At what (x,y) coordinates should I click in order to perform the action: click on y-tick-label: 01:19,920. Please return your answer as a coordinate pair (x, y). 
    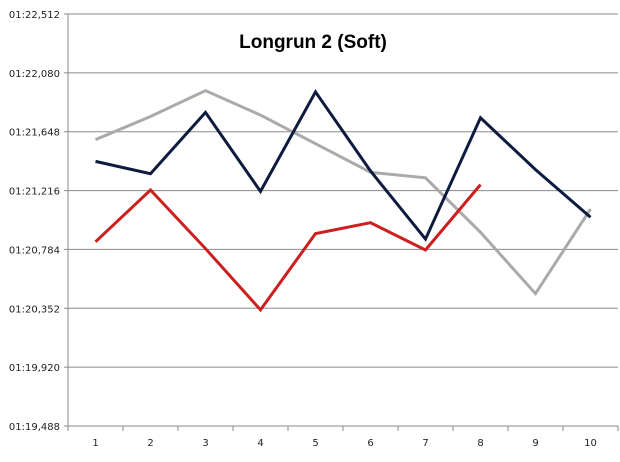
    Looking at the image, I should click on (34, 368).